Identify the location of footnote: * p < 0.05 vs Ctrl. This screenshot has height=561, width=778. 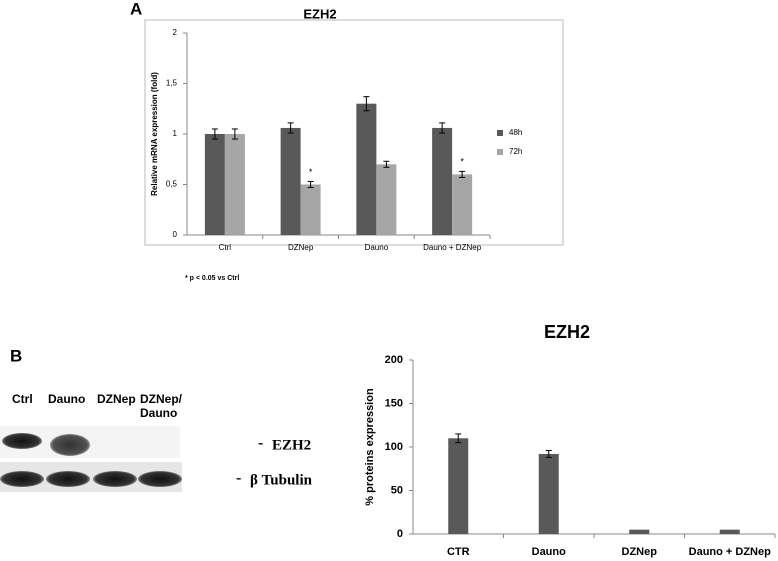
(212, 278).